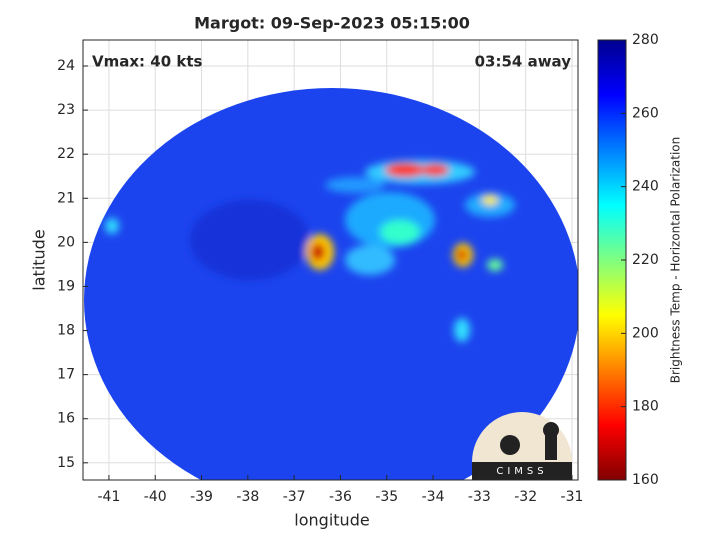 This screenshot has width=720, height=544. Describe the element at coordinates (66, 242) in the screenshot. I see `y-tick-label: 20` at that location.